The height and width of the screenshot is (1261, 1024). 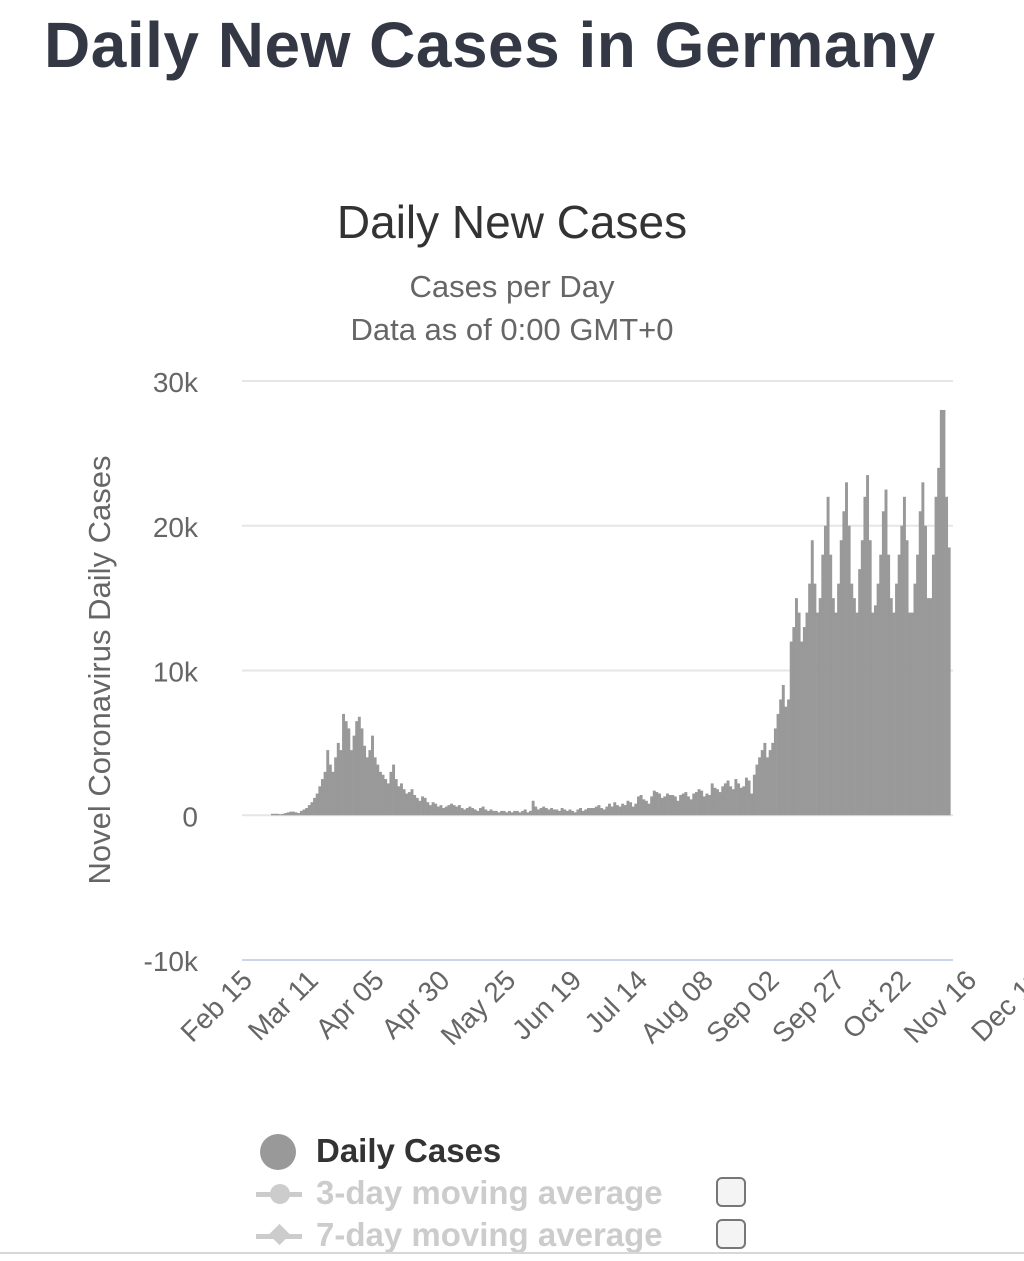 I want to click on checkbox-7-day-average, so click(x=731, y=1234).